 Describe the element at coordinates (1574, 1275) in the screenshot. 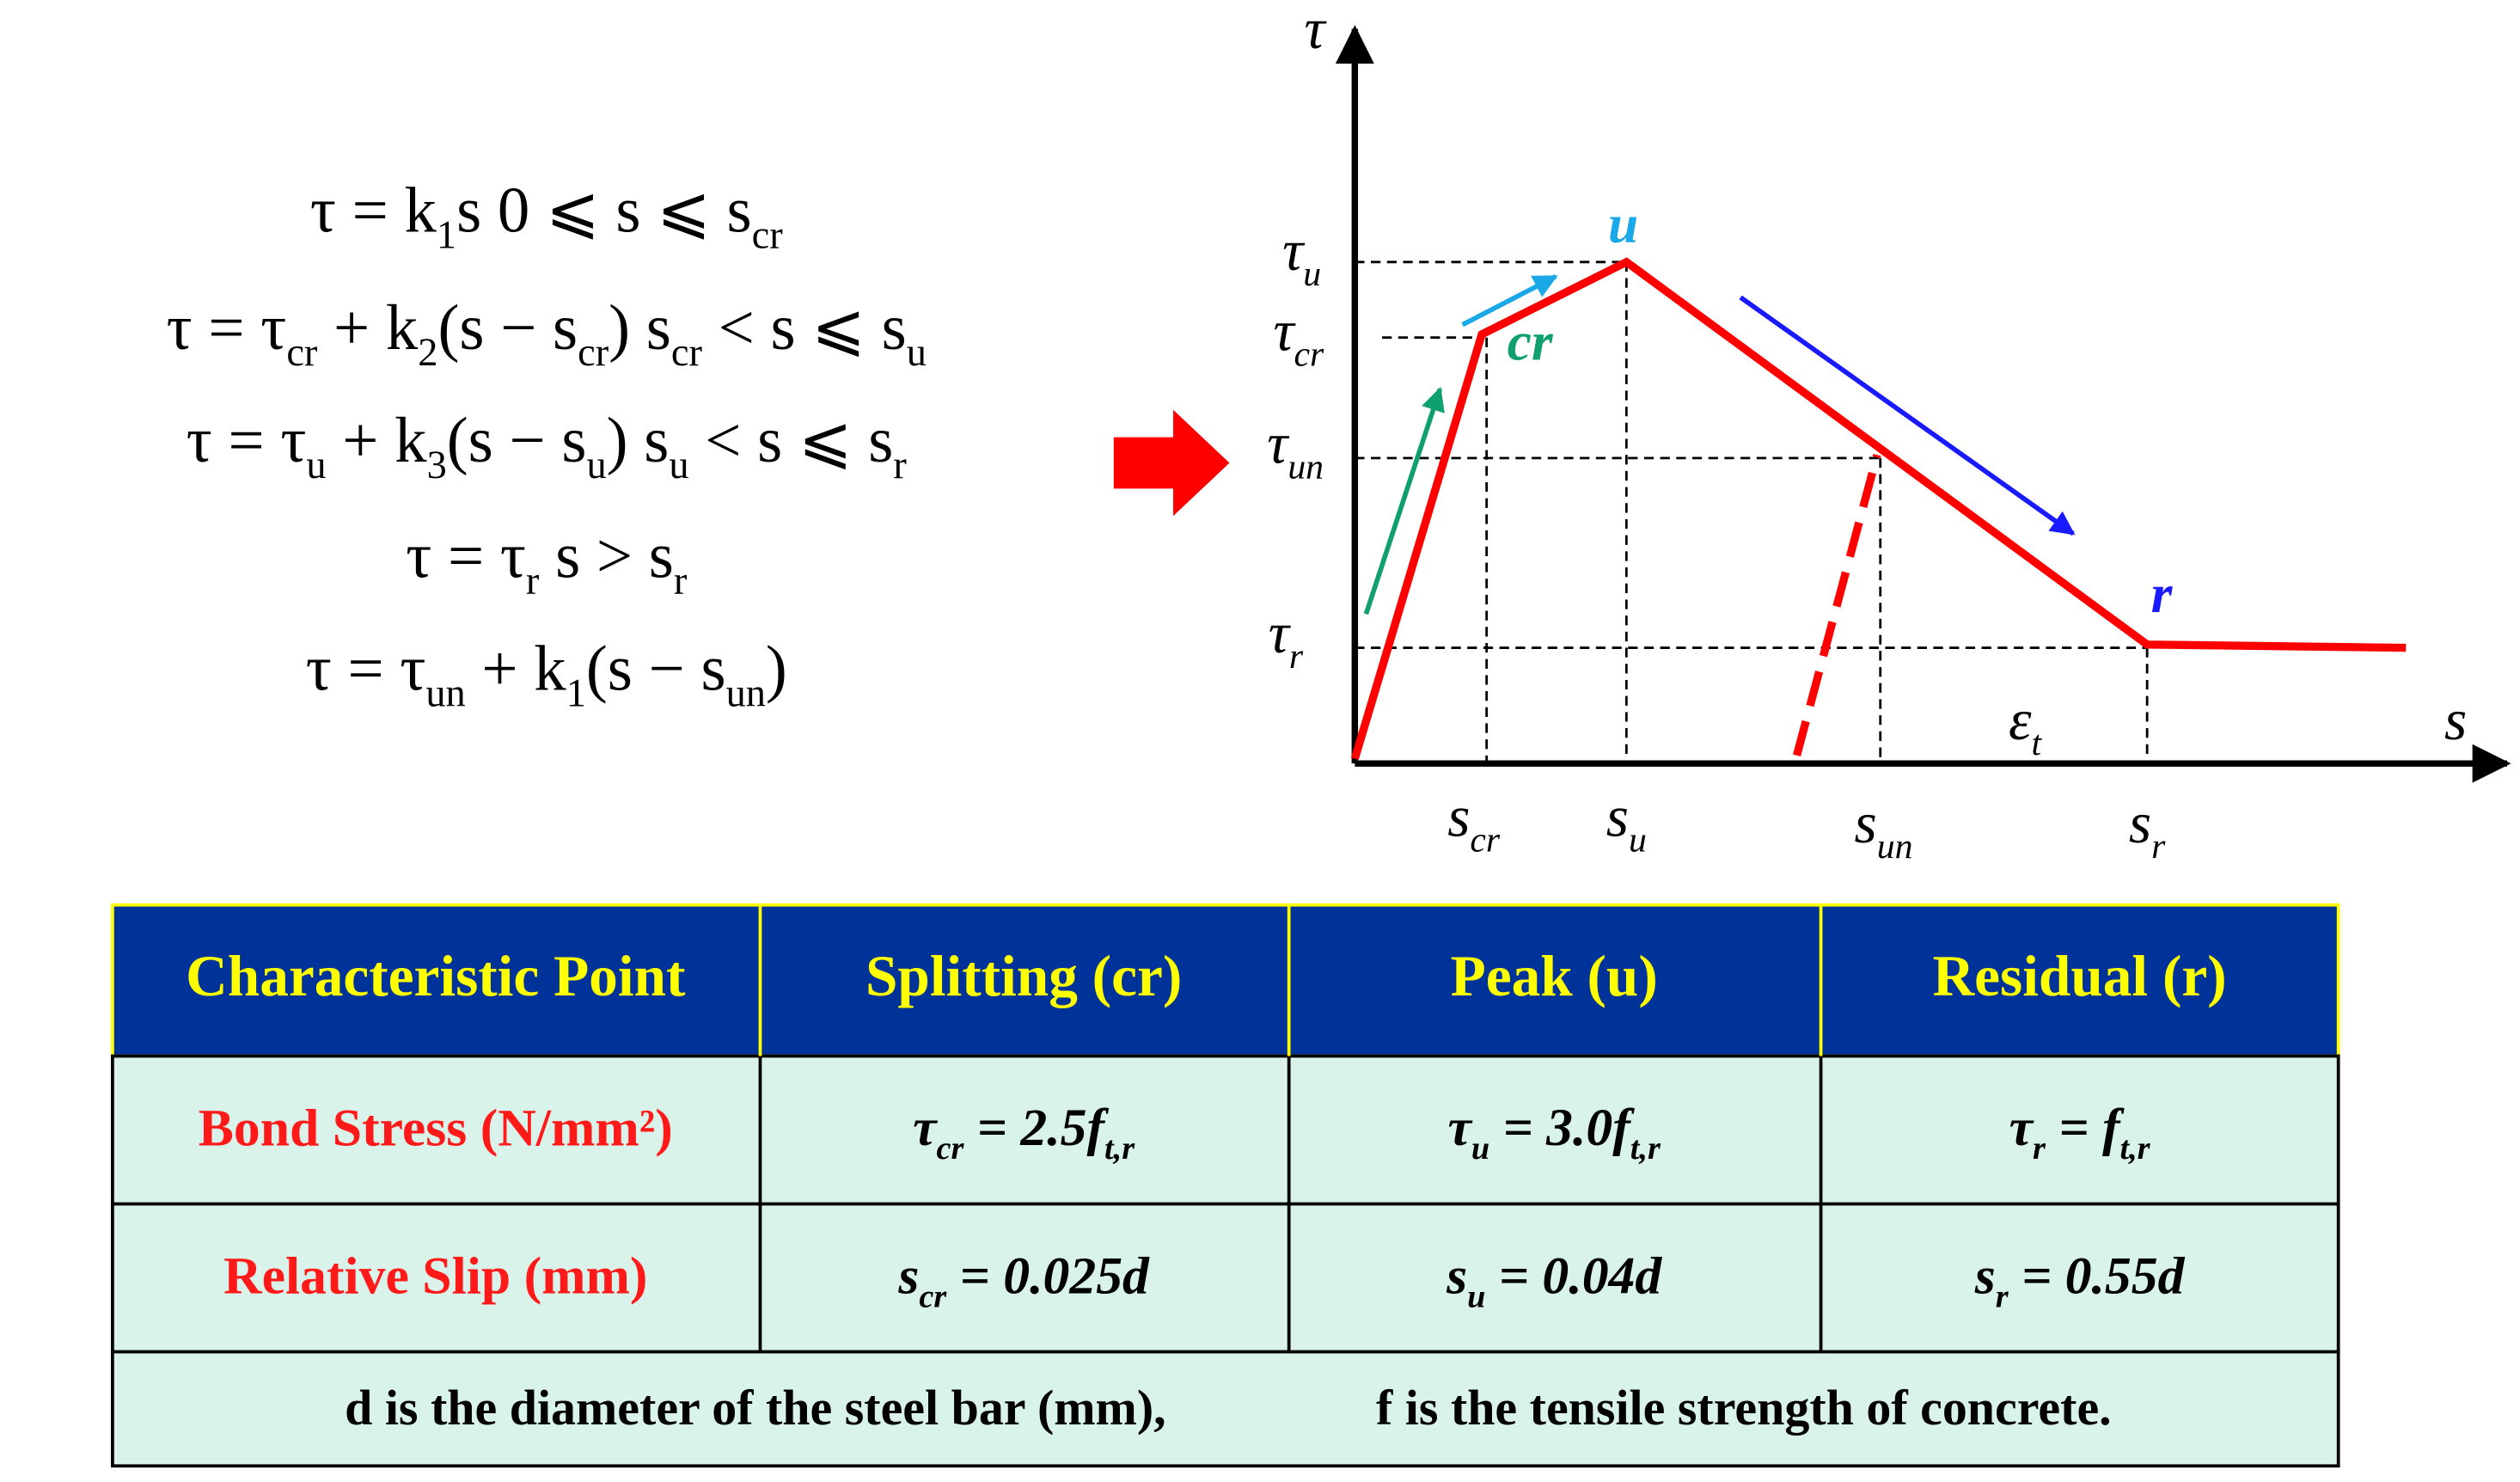

I see `text-part: = 0.04d` at that location.